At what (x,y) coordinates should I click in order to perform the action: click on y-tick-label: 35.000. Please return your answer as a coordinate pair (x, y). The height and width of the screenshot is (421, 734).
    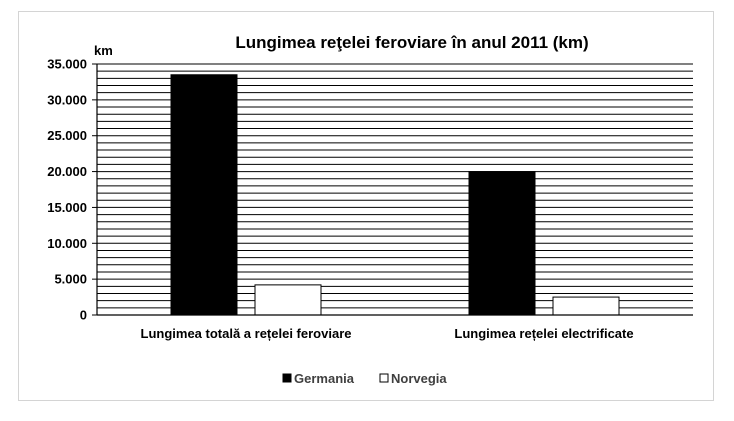
    Looking at the image, I should click on (67, 64).